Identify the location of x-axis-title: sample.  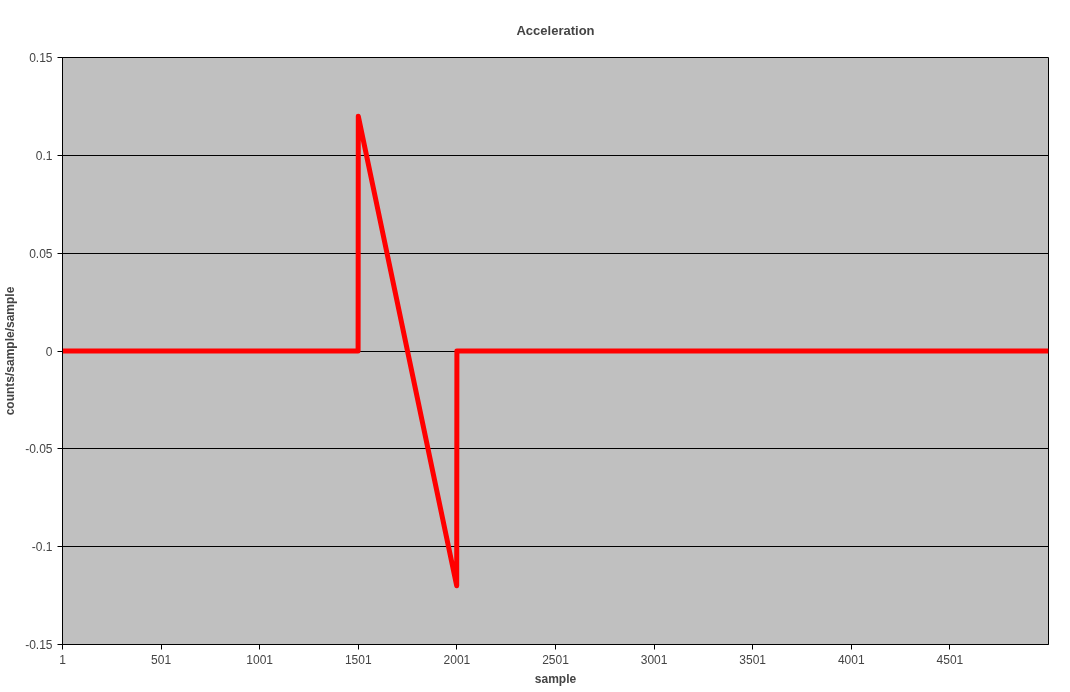
(555, 678).